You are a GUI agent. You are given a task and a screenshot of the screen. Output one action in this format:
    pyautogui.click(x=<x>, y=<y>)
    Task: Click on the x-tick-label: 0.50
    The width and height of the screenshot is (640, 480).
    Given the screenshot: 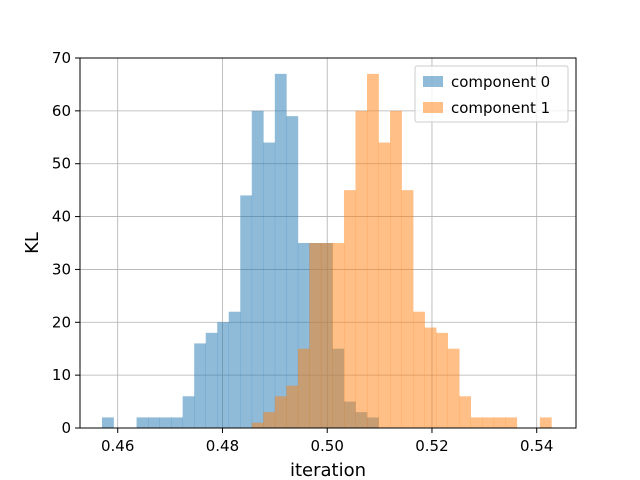 What is the action you would take?
    pyautogui.click(x=327, y=446)
    